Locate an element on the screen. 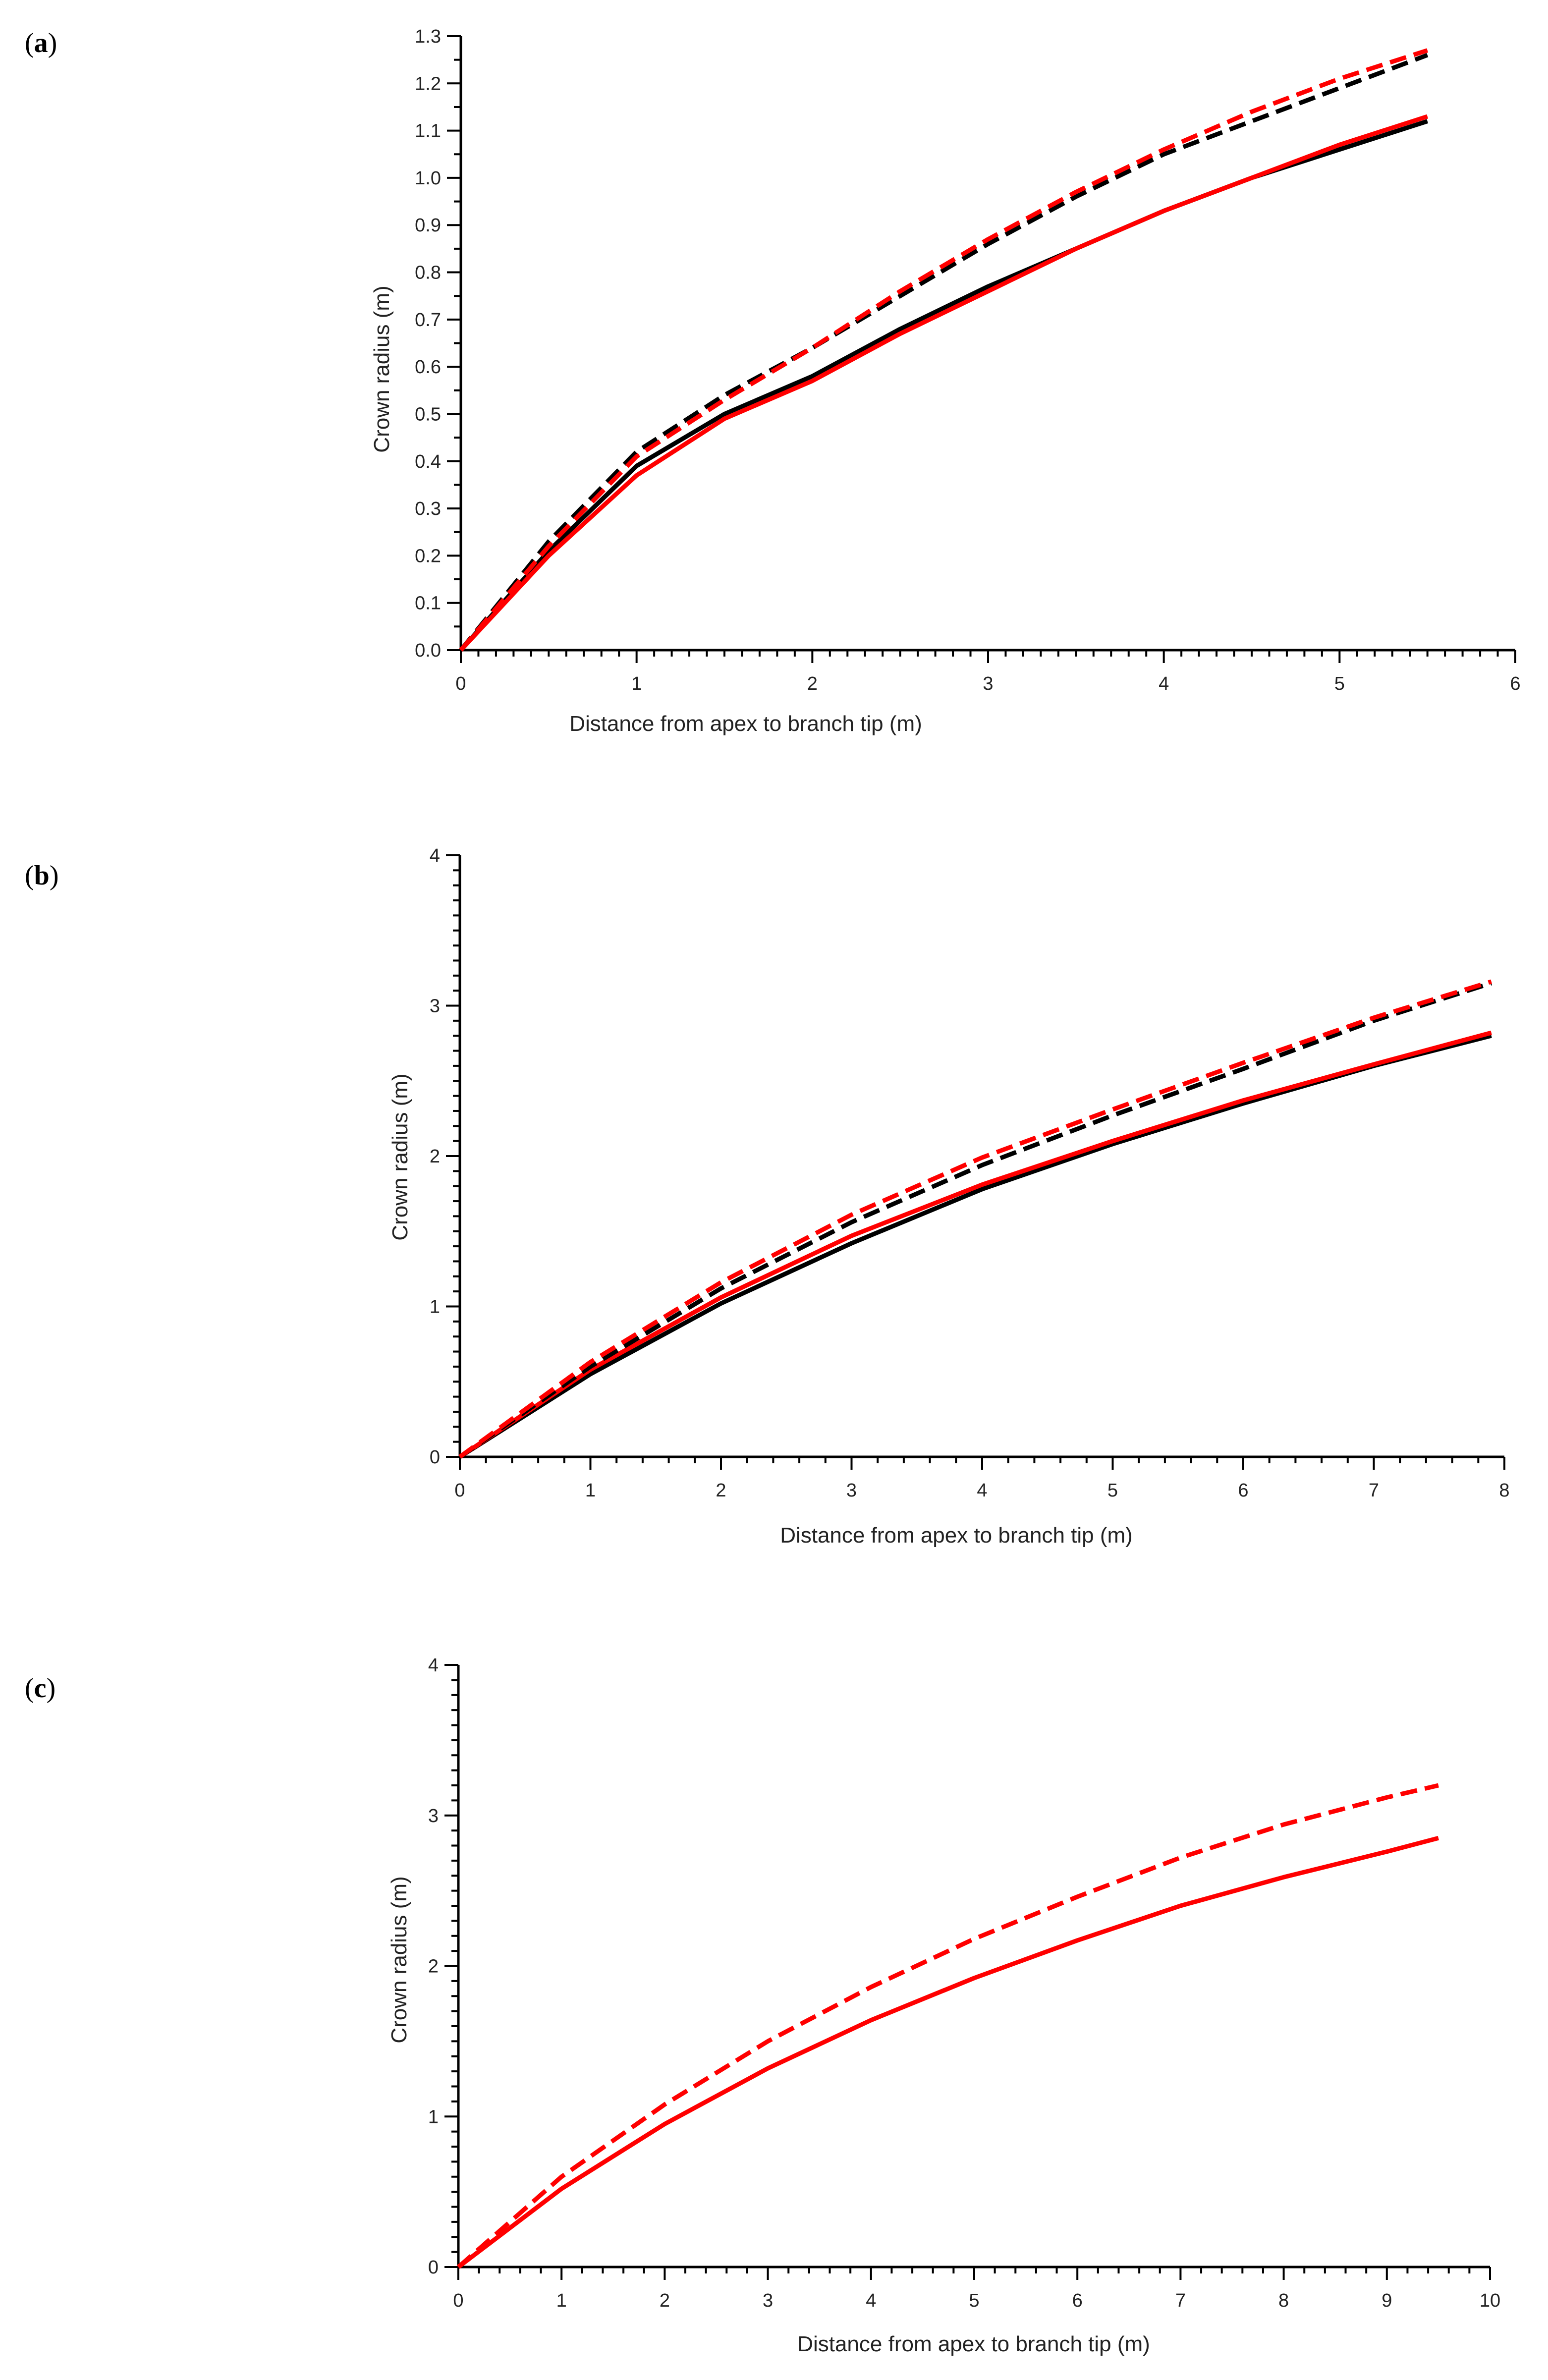 The height and width of the screenshot is (2380, 1548). series-line-black-dashed is located at coordinates (975, 1220).